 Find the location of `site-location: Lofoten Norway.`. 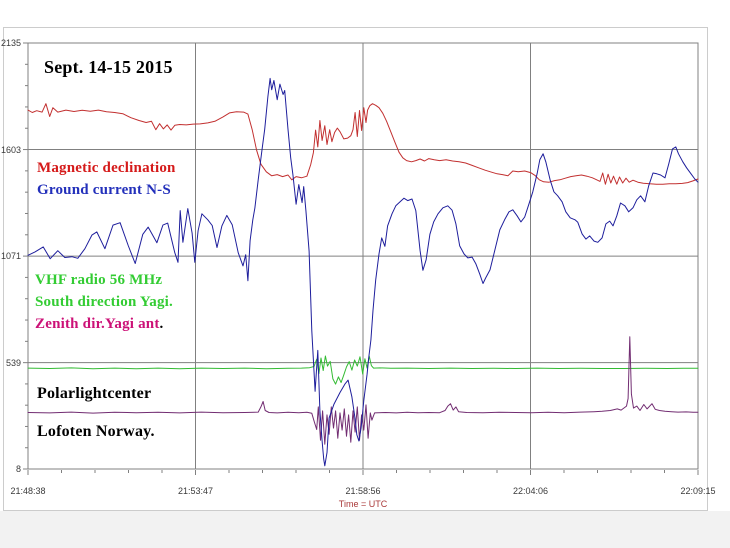

site-location: Lofoten Norway. is located at coordinates (96, 431).